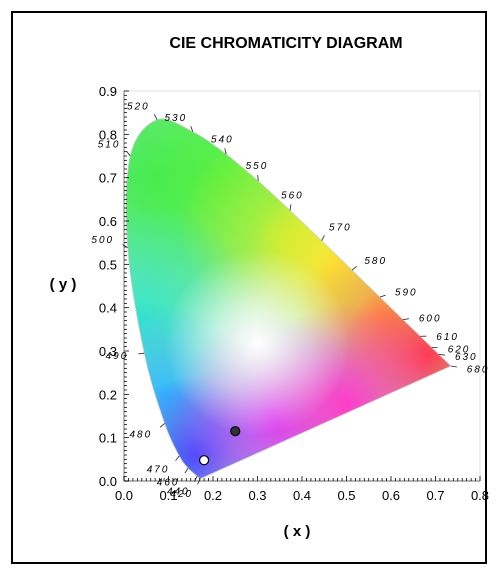  Describe the element at coordinates (138, 106) in the screenshot. I see `wavelength-label: 520` at that location.